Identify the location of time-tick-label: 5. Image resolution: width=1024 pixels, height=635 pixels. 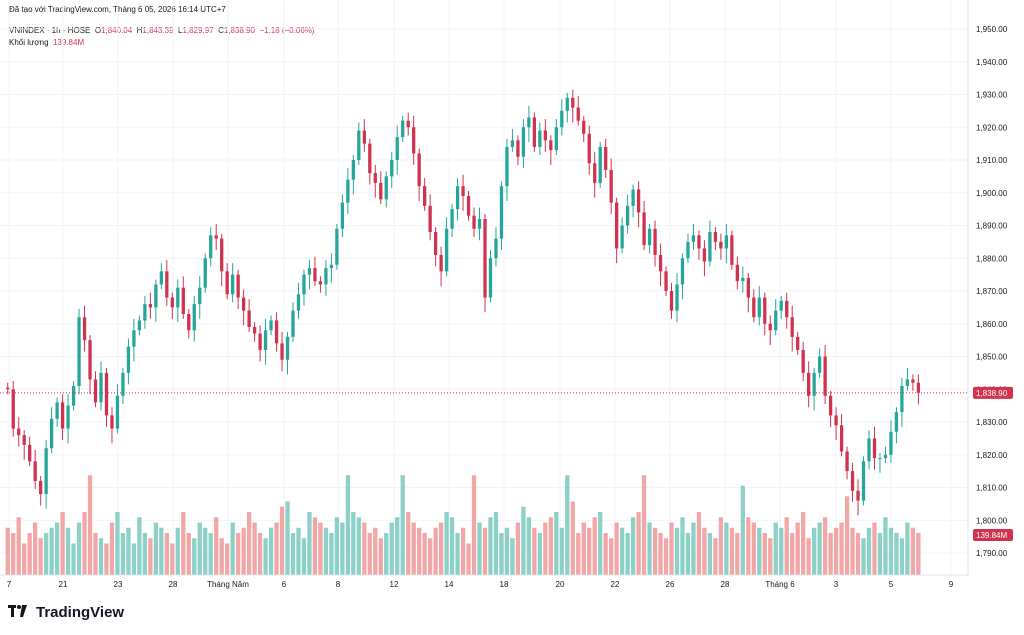
(891, 584).